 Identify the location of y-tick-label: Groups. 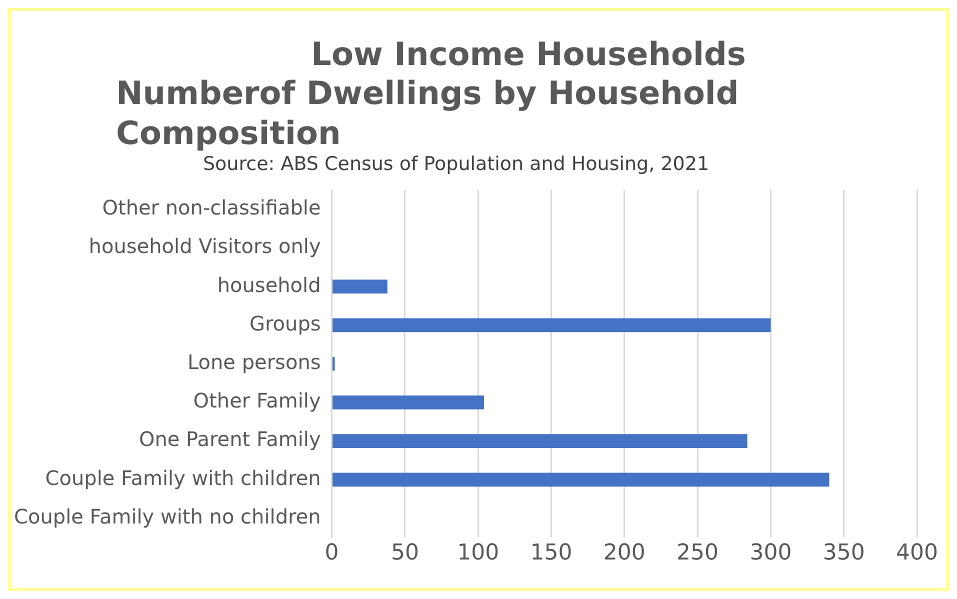
(285, 323).